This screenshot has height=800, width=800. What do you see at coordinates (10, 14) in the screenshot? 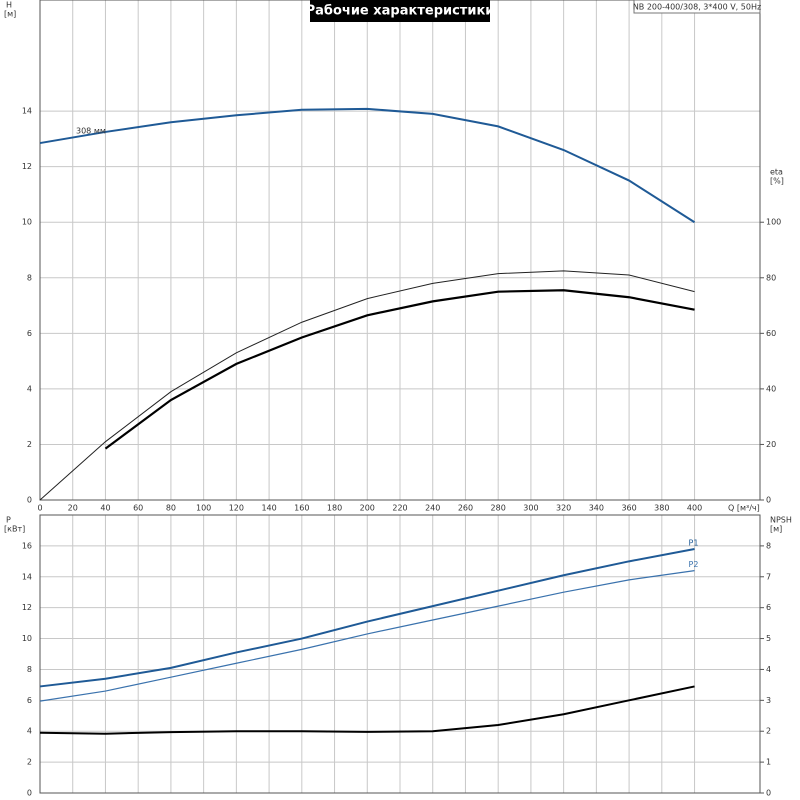
I see `y-axis-unit: [м]` at bounding box center [10, 14].